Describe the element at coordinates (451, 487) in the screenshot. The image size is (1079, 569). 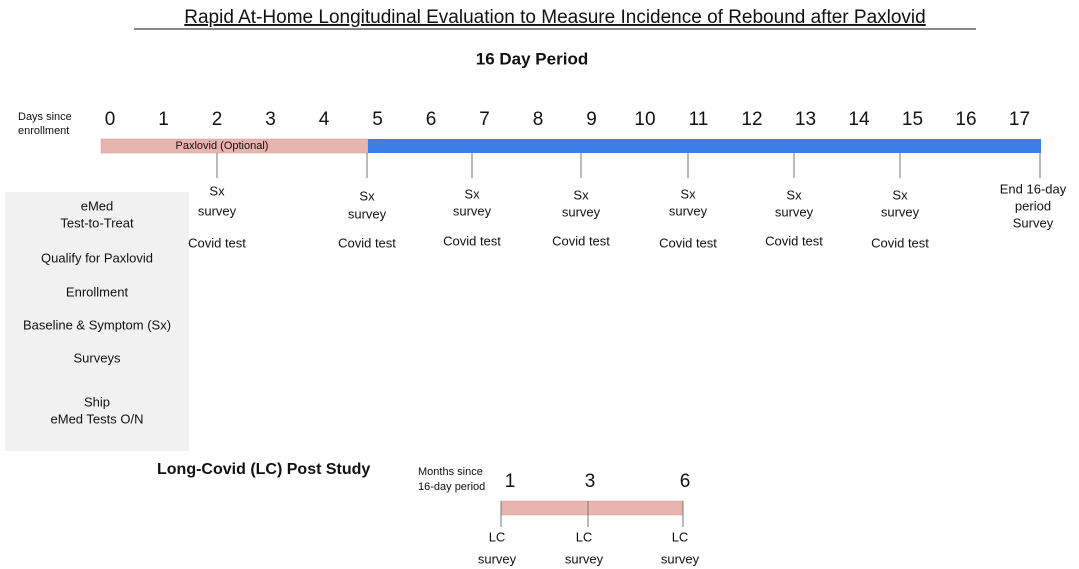
I see `months-label: 16-day period` at that location.